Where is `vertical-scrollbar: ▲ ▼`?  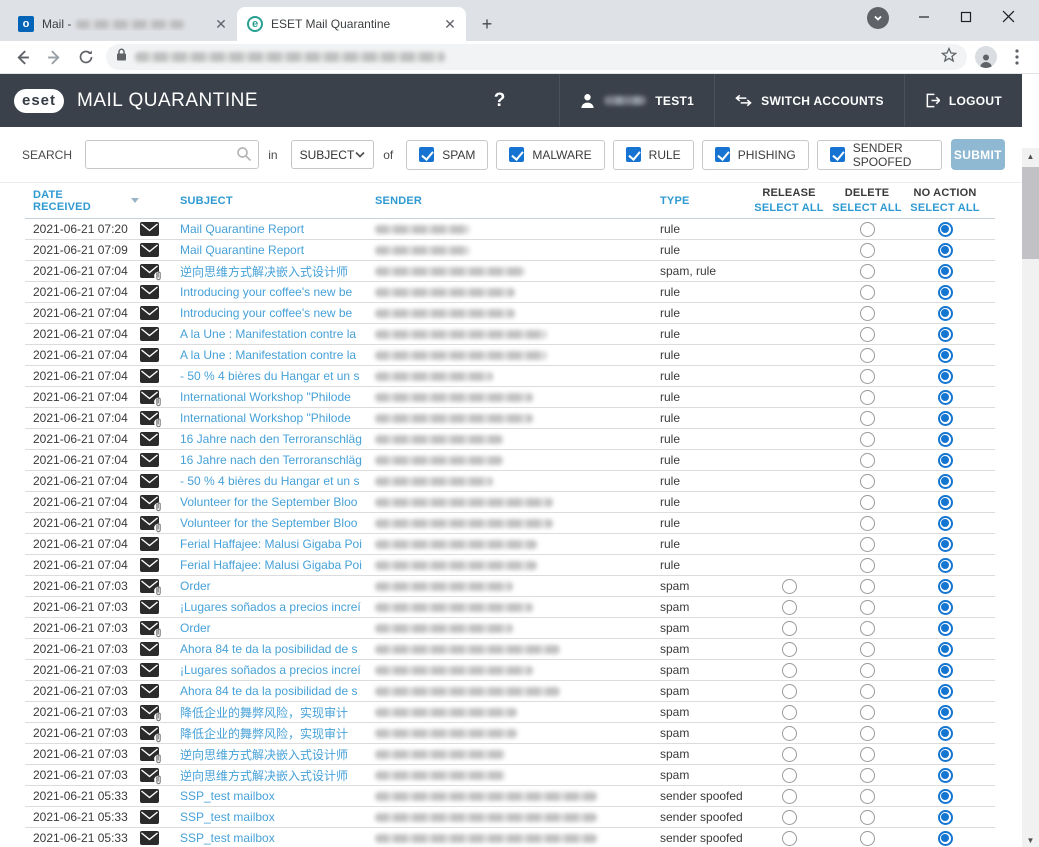 vertical-scrollbar: ▲ ▼ is located at coordinates (1030, 497).